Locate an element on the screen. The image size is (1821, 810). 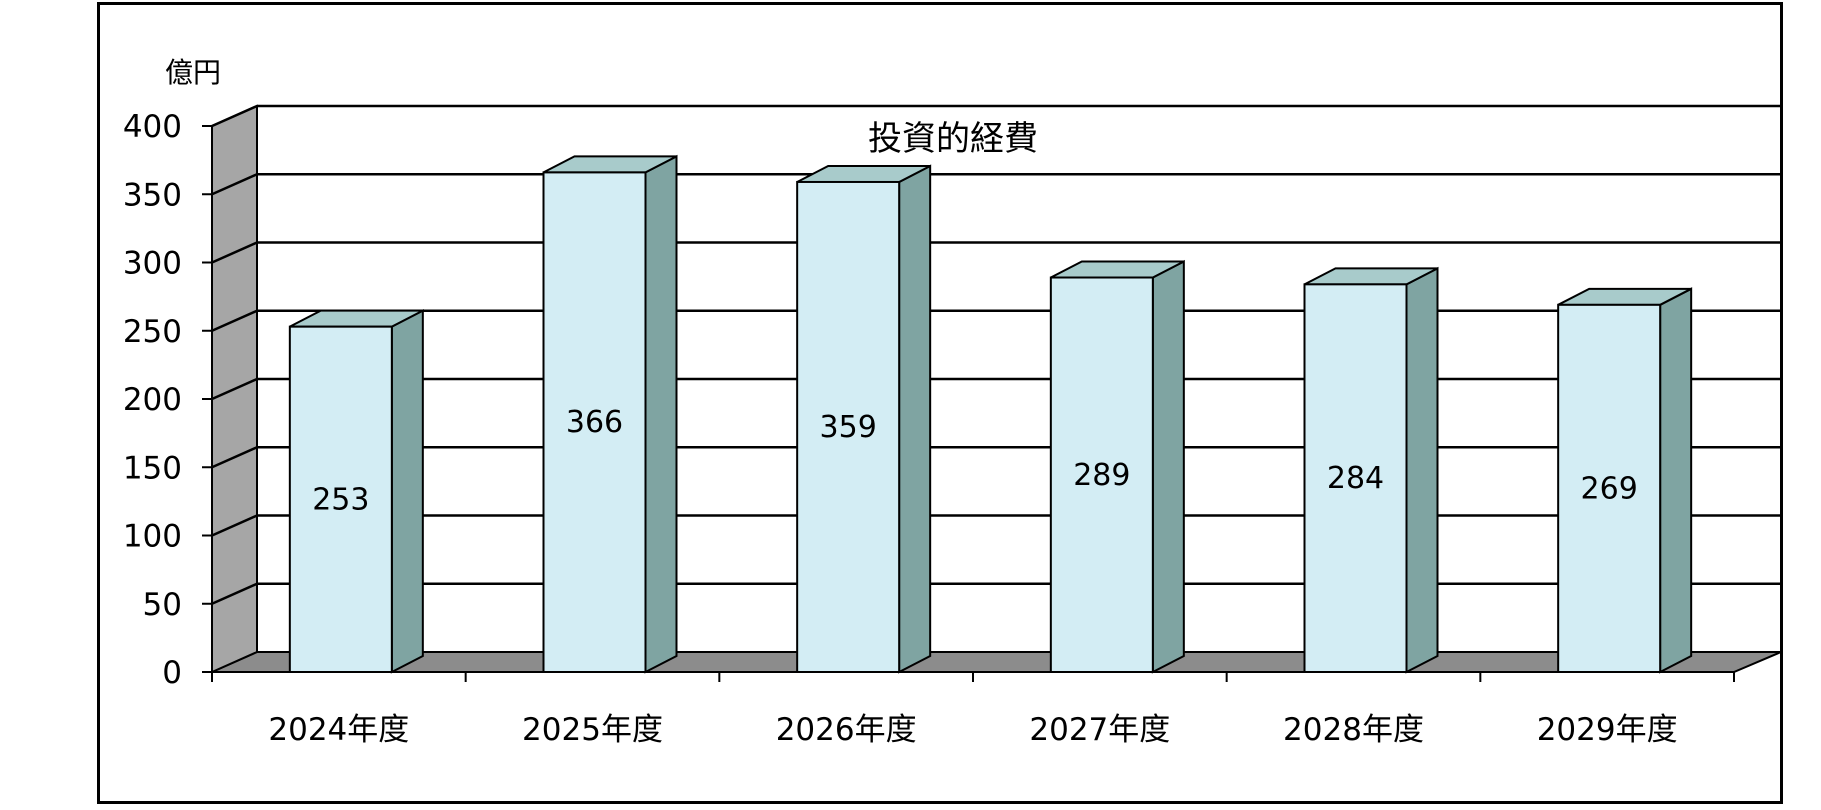
y-tick-label: 200 is located at coordinates (152, 400).